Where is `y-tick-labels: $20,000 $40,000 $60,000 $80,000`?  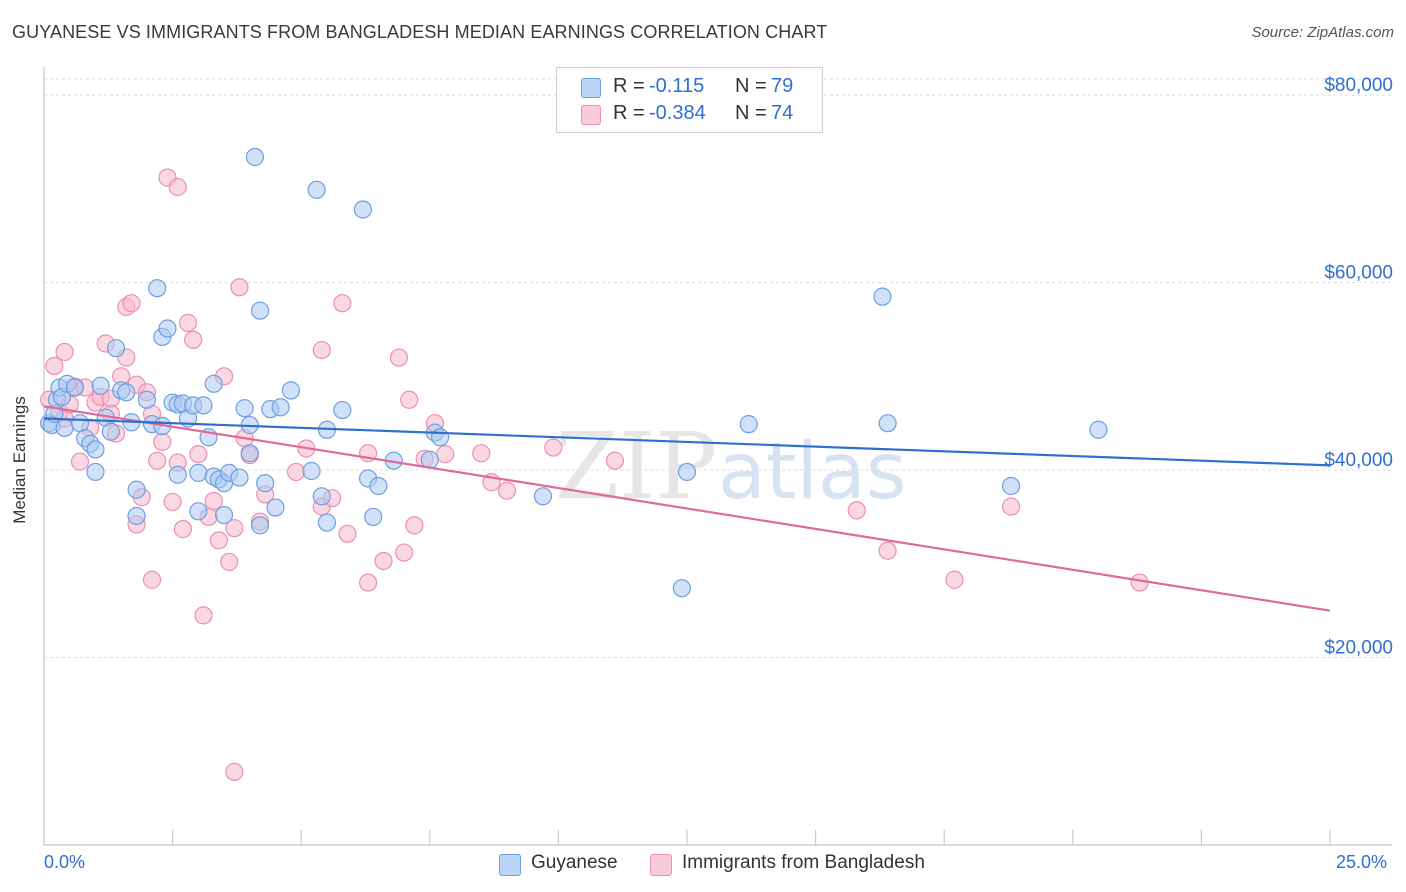 y-tick-labels: $20,000 $40,000 $60,000 $80,000 is located at coordinates (1358, 366).